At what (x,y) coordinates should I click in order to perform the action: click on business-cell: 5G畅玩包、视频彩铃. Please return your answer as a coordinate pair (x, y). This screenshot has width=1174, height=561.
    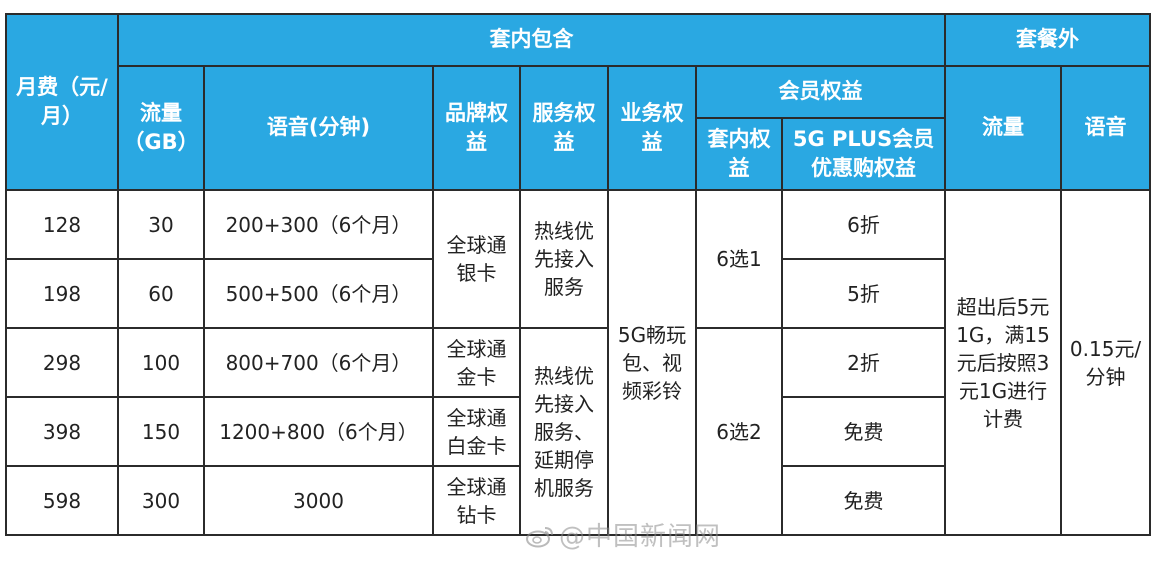
    Looking at the image, I should click on (652, 362).